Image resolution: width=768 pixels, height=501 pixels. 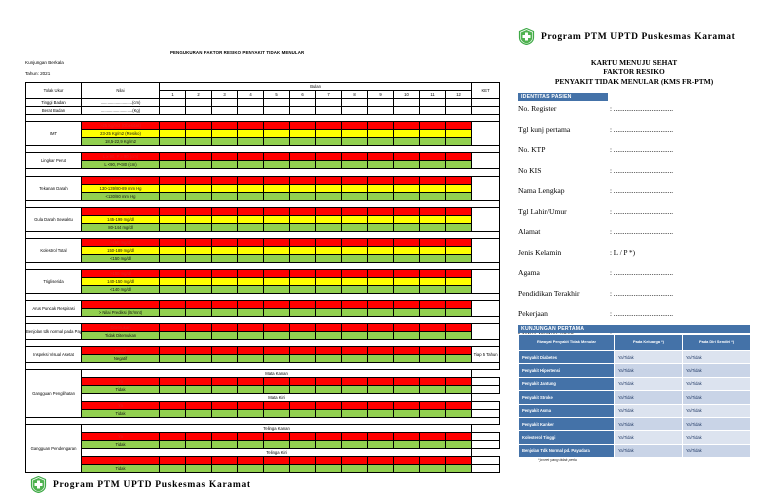 I want to click on riwayat-self-answer: Ya/Tidak, so click(x=716, y=384).